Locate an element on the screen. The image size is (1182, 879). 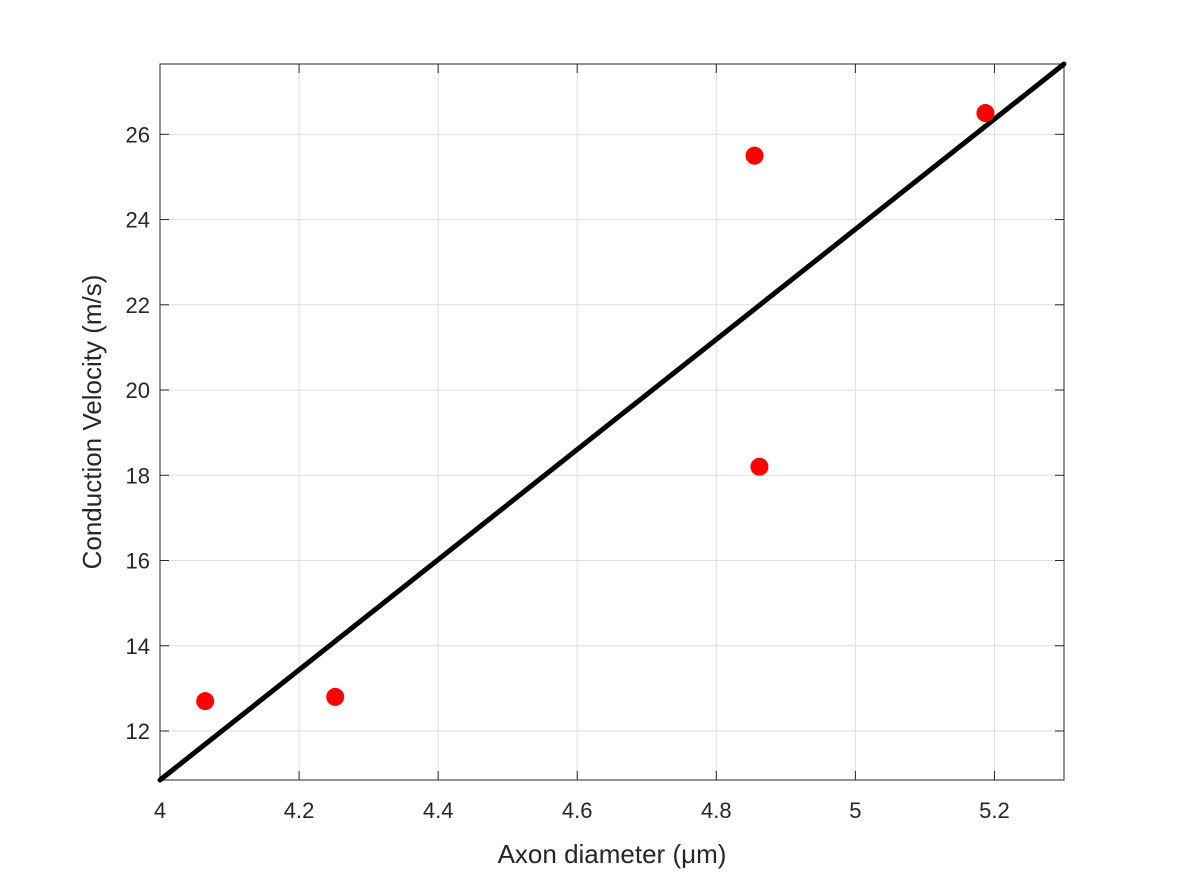
y-tick-label: 12 is located at coordinates (138, 731).